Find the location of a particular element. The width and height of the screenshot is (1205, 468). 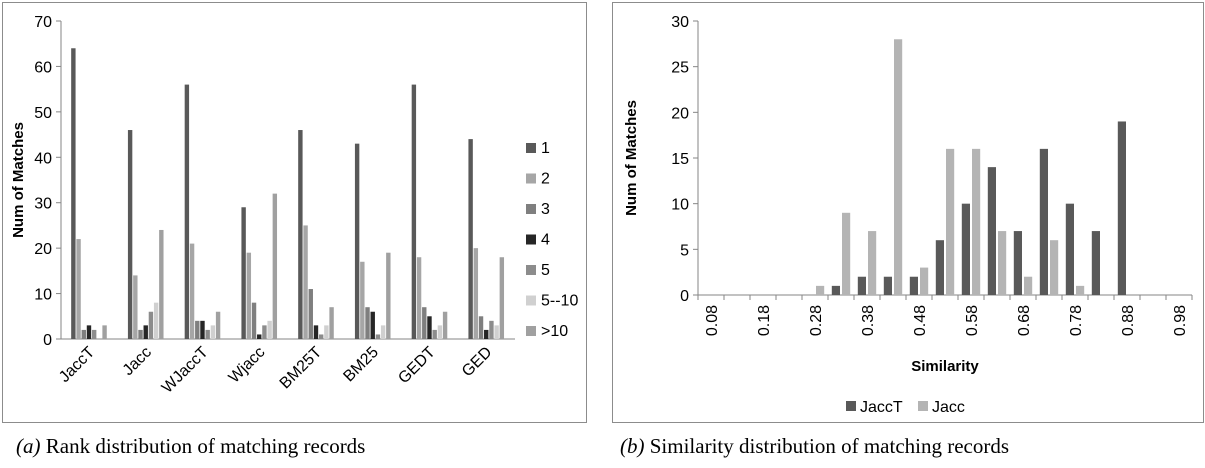

y-tick-label: 60 is located at coordinates (43, 67).